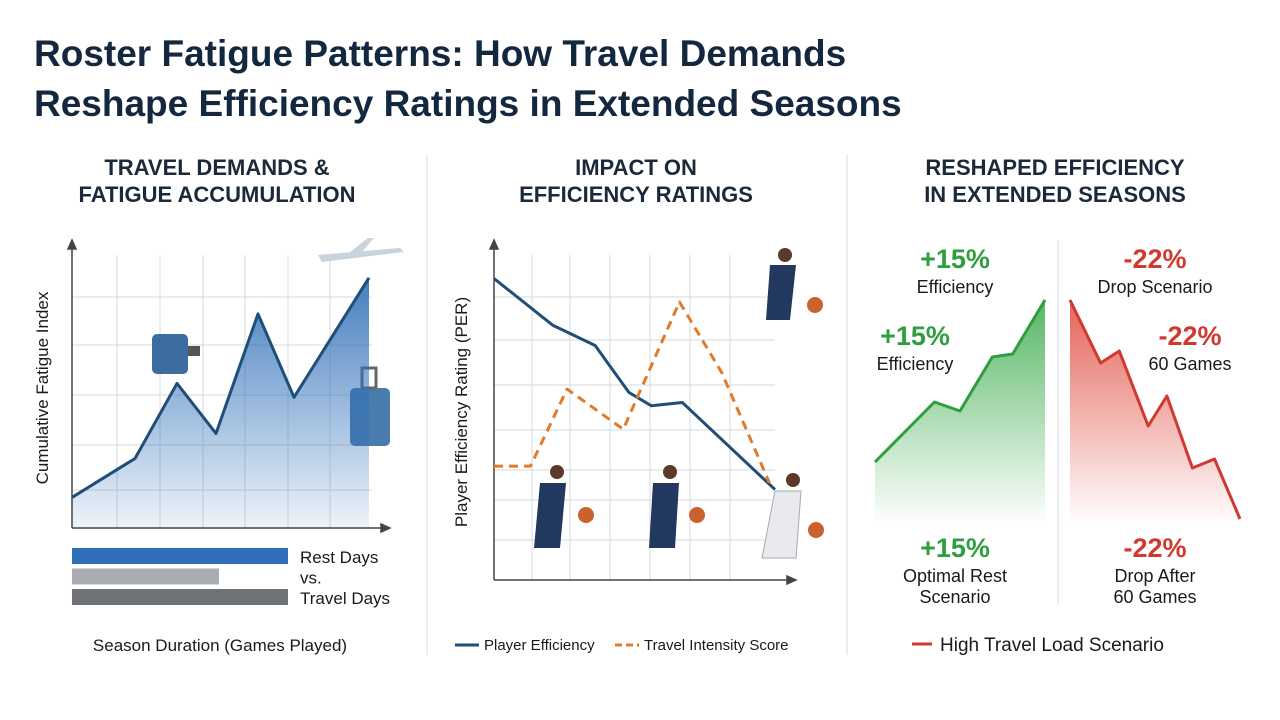 The image size is (1280, 720). Describe the element at coordinates (954, 597) in the screenshot. I see `annotation-label: Scenario` at that location.